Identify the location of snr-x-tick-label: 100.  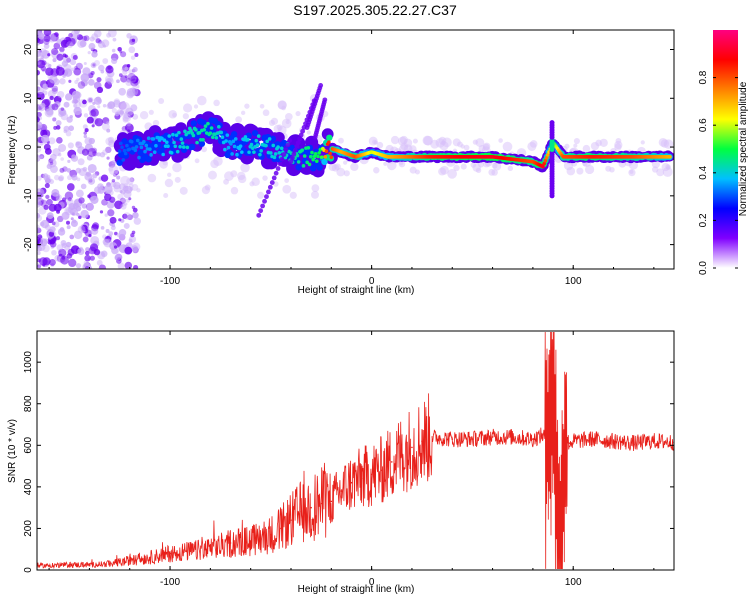
(573, 582).